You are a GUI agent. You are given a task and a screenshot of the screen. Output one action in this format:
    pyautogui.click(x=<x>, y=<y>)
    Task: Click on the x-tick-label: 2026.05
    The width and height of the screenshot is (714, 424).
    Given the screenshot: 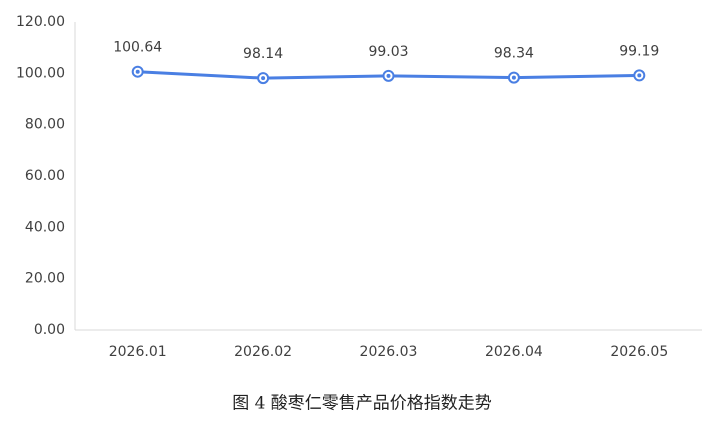 What is the action you would take?
    pyautogui.click(x=639, y=352)
    